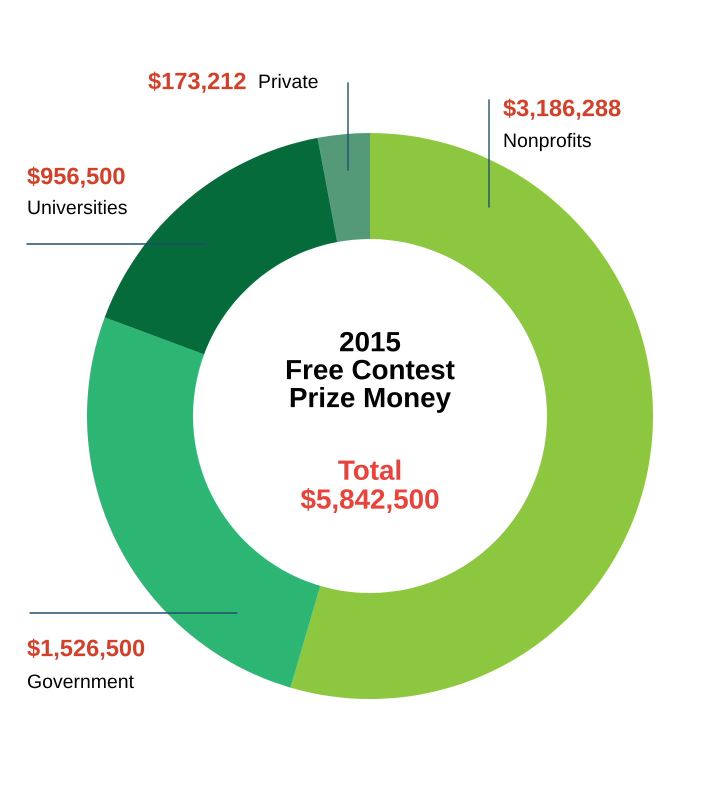 This screenshot has height=811, width=701. I want to click on slice-label: Nonprofits, so click(547, 142).